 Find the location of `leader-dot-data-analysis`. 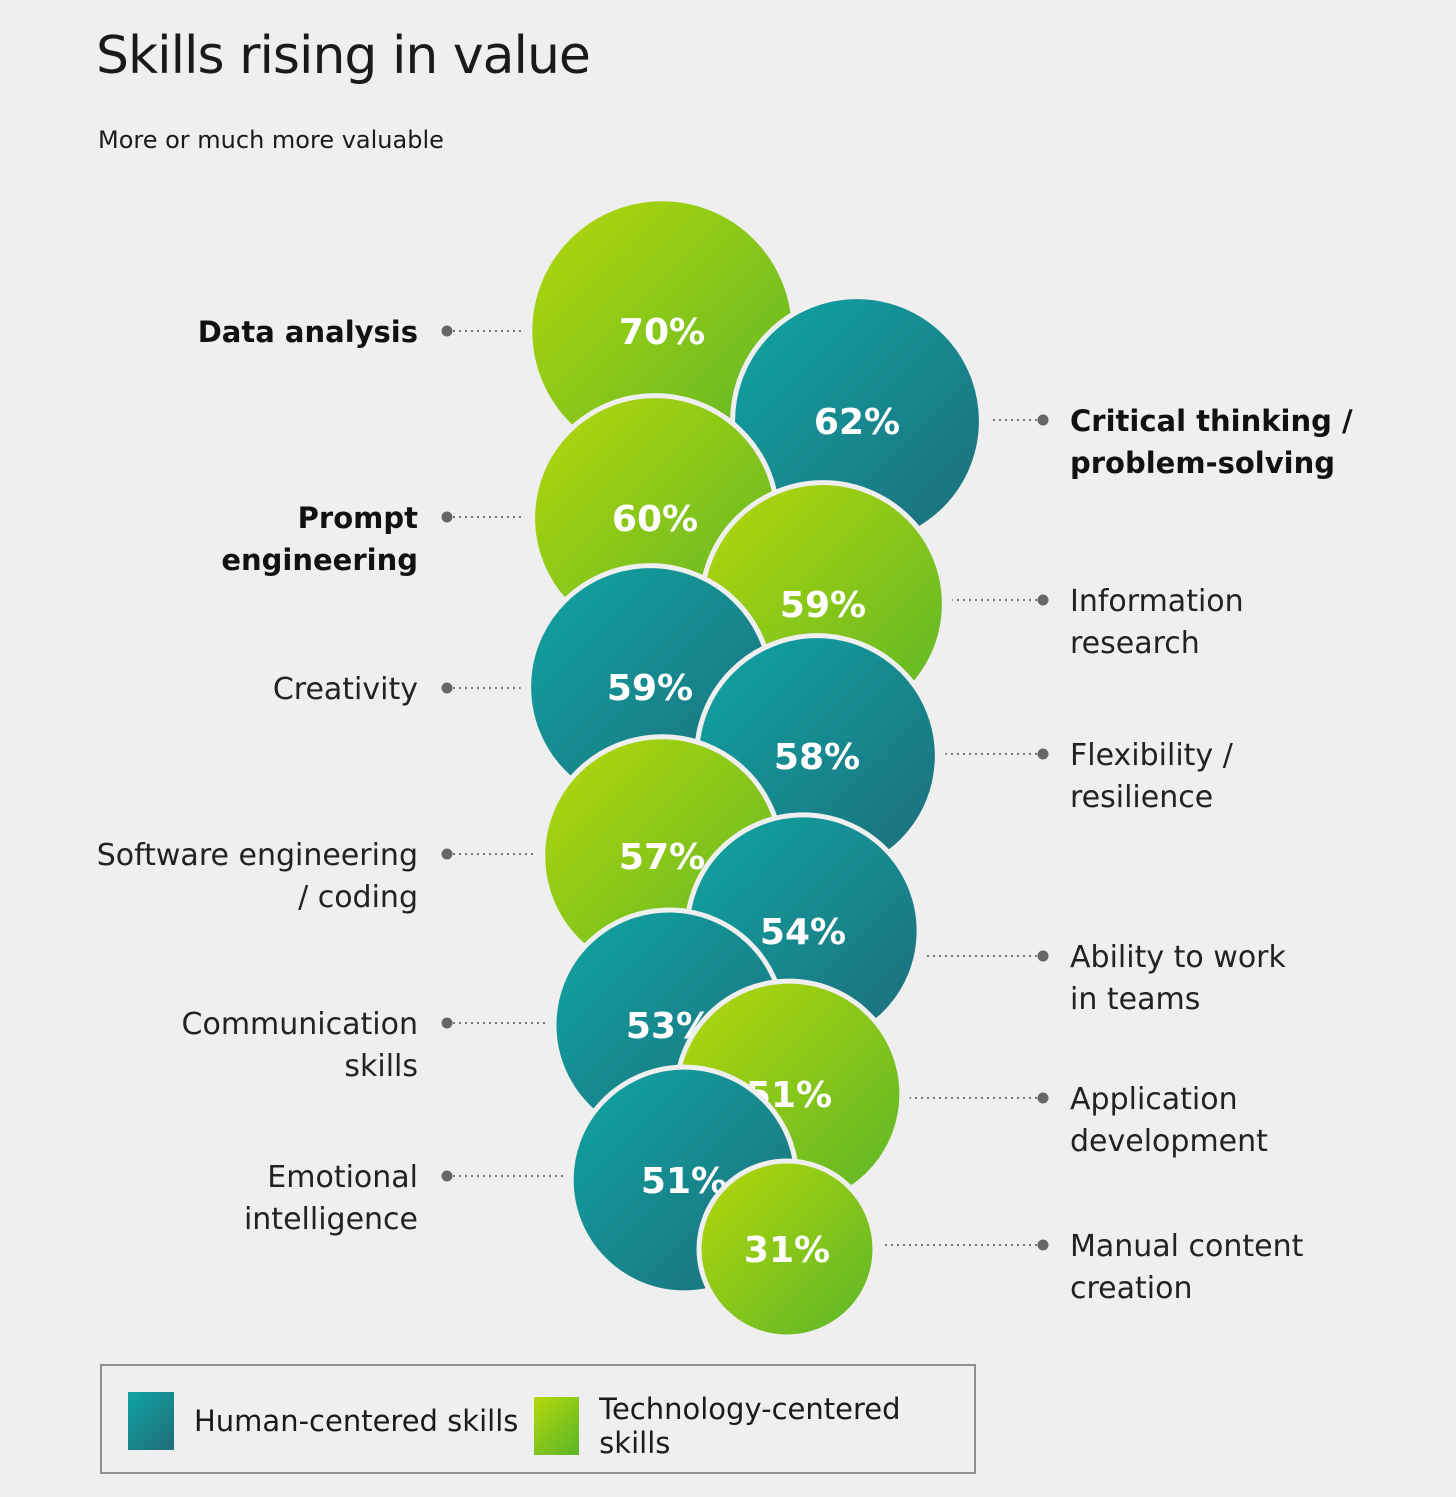

leader-dot-data-analysis is located at coordinates (447, 331).